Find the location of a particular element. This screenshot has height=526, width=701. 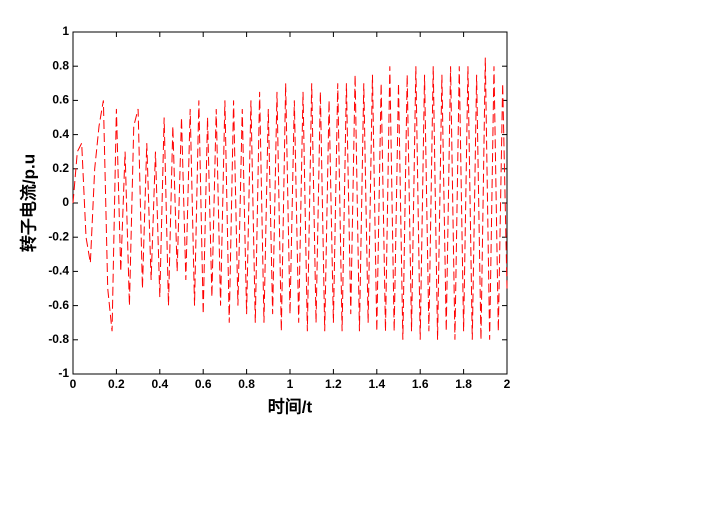

y-tick-label: -1 is located at coordinates (63, 373).